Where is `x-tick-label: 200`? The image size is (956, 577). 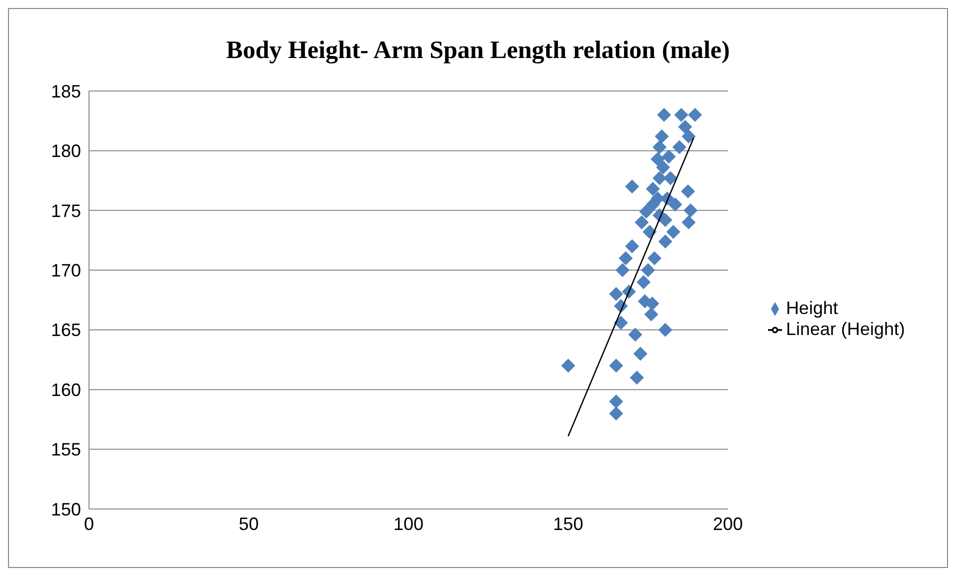 x-tick-label: 200 is located at coordinates (727, 524).